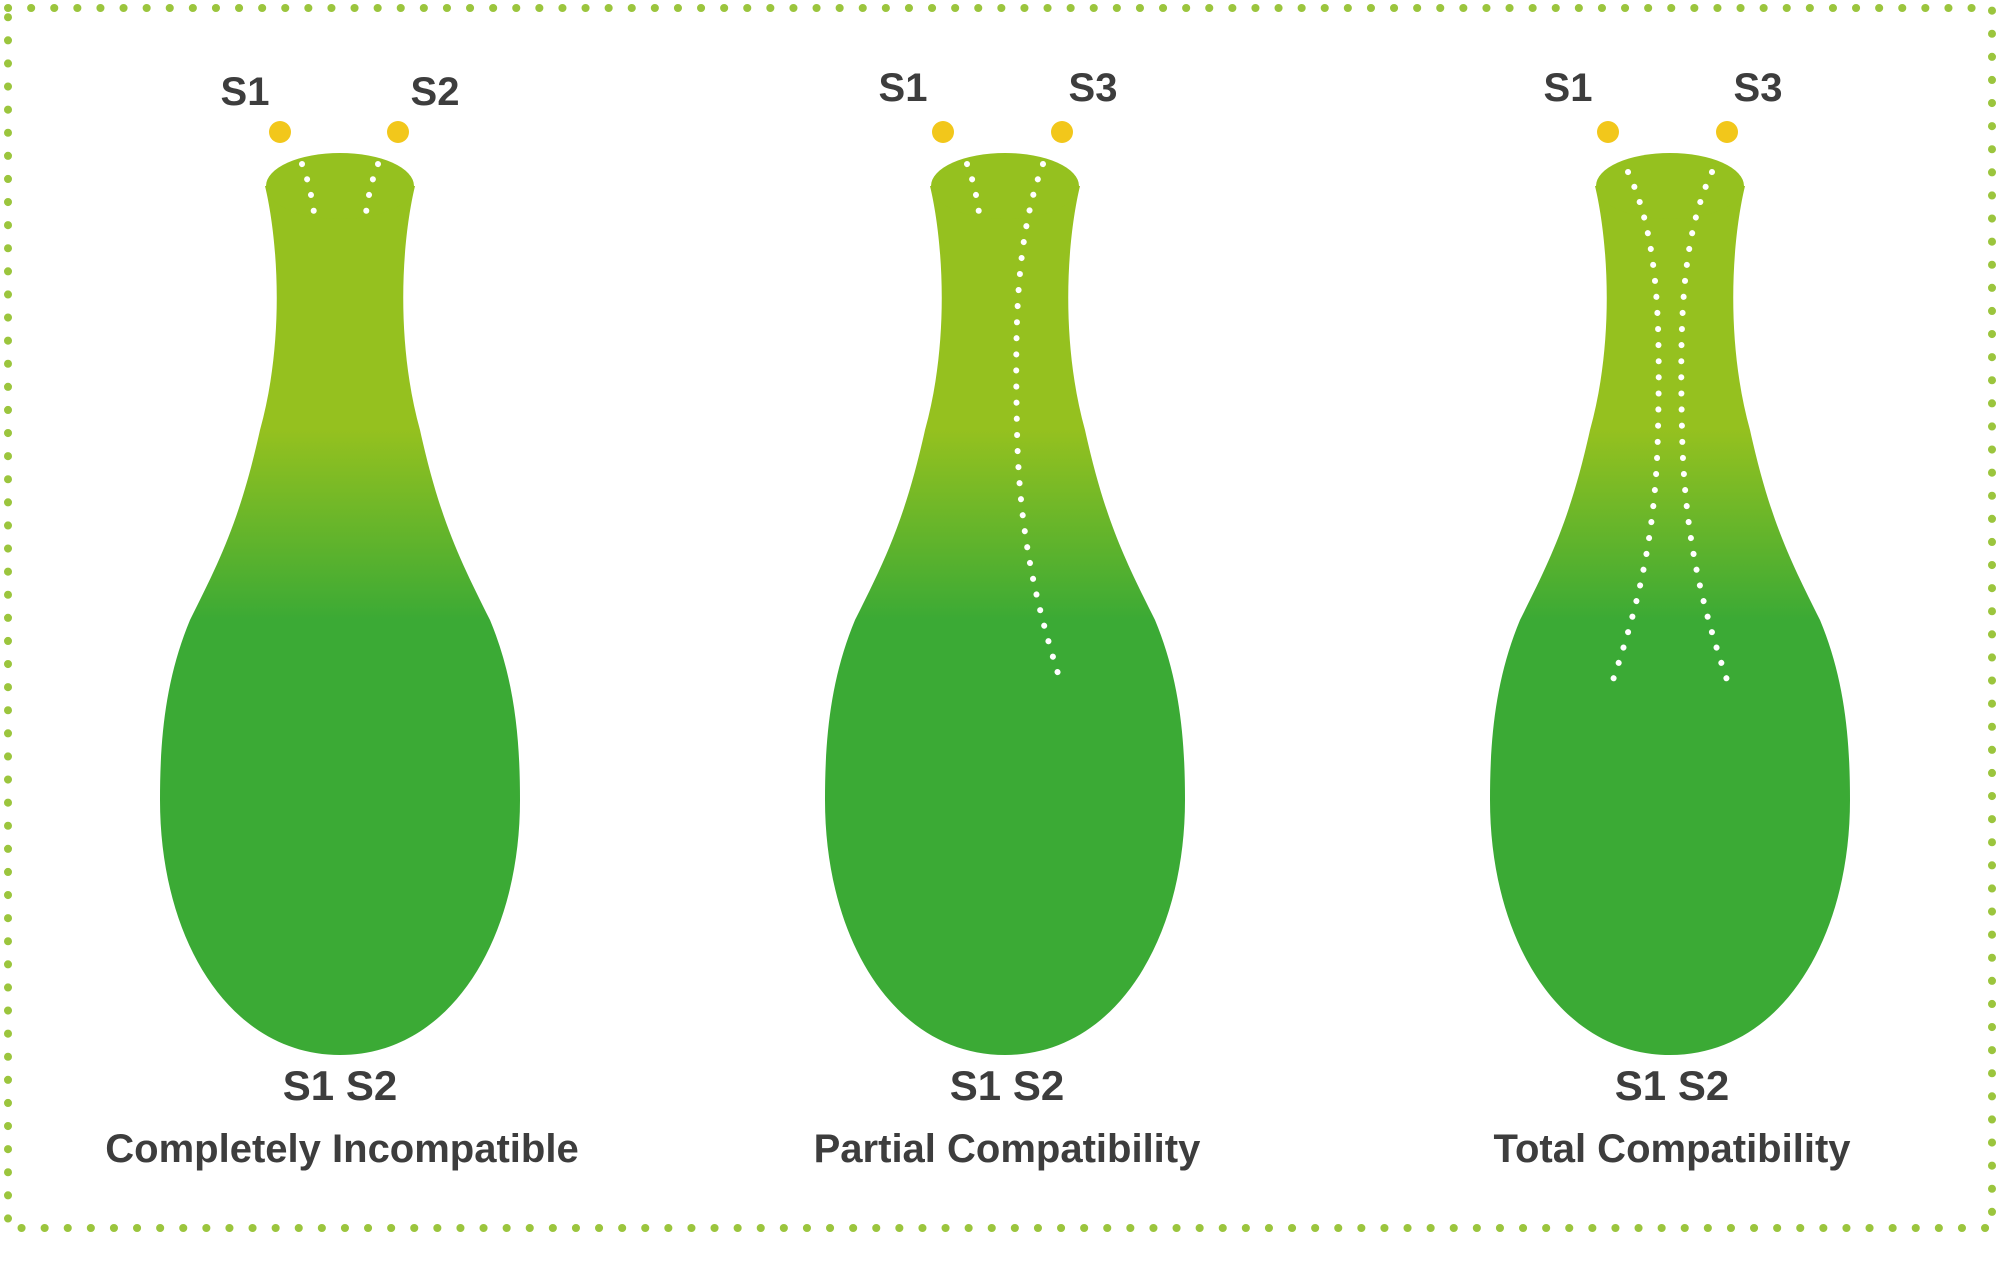 Image resolution: width=2000 pixels, height=1270 pixels. What do you see at coordinates (1672, 1149) in the screenshot?
I see `panel-caption: Total Compatibility` at bounding box center [1672, 1149].